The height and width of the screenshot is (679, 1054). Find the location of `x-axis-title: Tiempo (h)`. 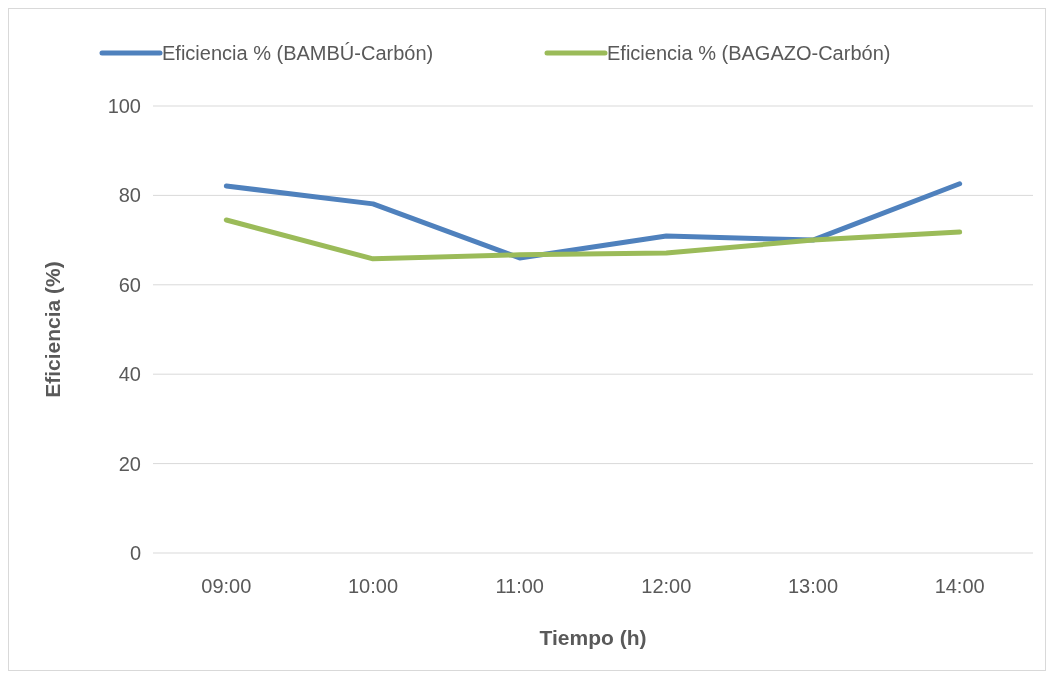

x-axis-title: Tiempo (h) is located at coordinates (593, 637).